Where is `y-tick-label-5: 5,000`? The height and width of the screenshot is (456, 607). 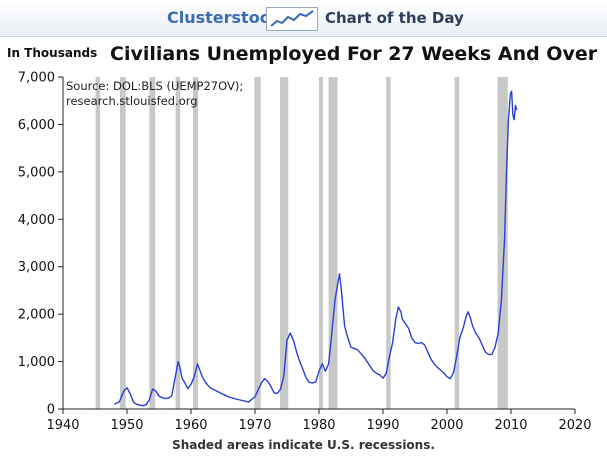 y-tick-label-5: 5,000 is located at coordinates (36, 172).